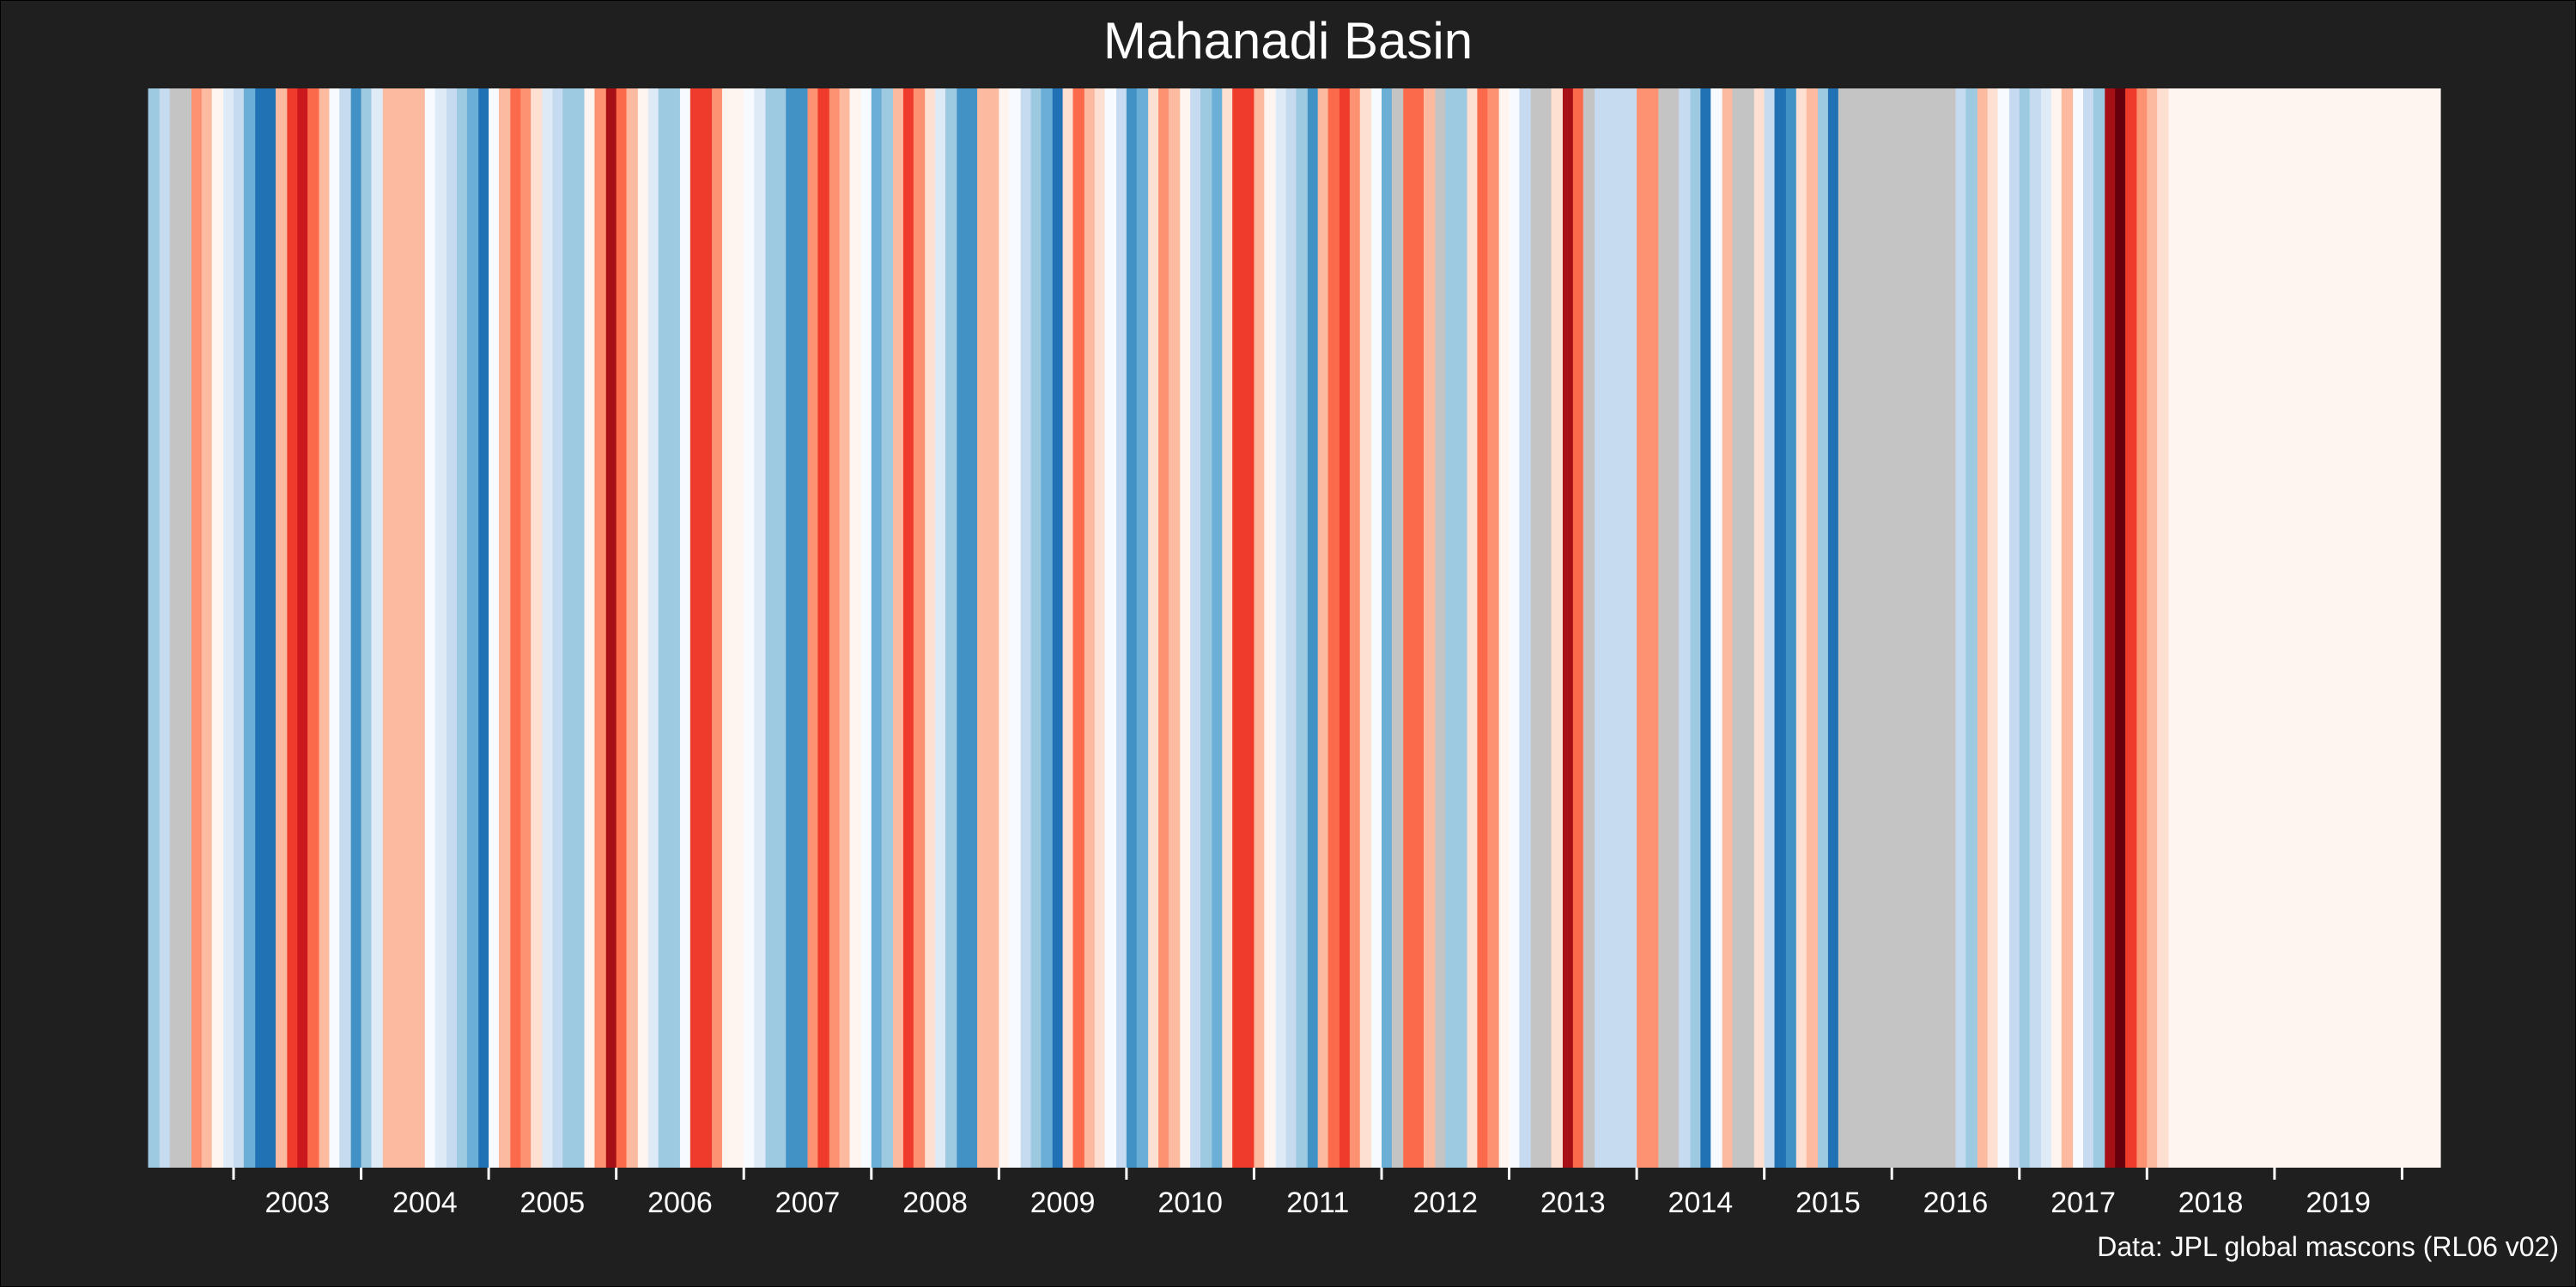 This screenshot has width=2576, height=1287. Describe the element at coordinates (1445, 1203) in the screenshot. I see `x-tick-label: 2012` at that location.